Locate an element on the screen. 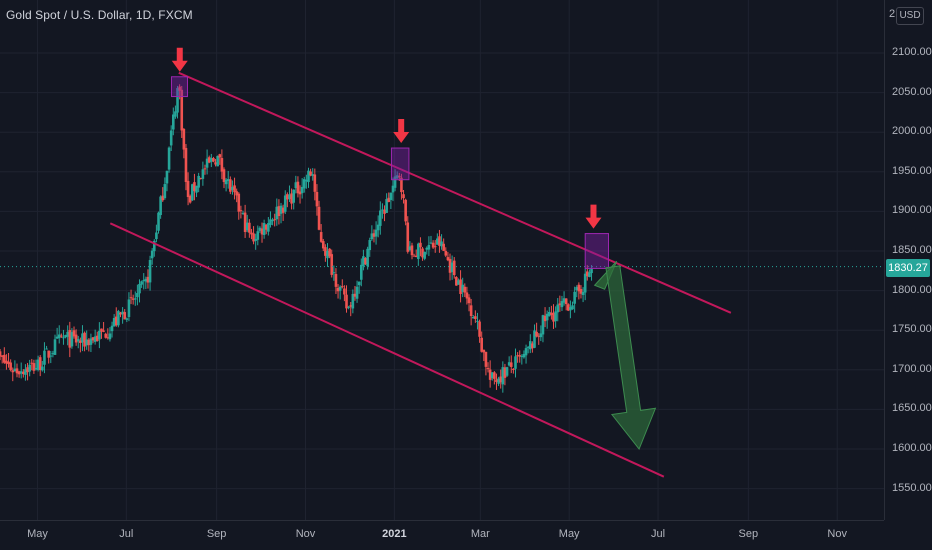  price-axis-top-label: 2 is located at coordinates (892, 14).